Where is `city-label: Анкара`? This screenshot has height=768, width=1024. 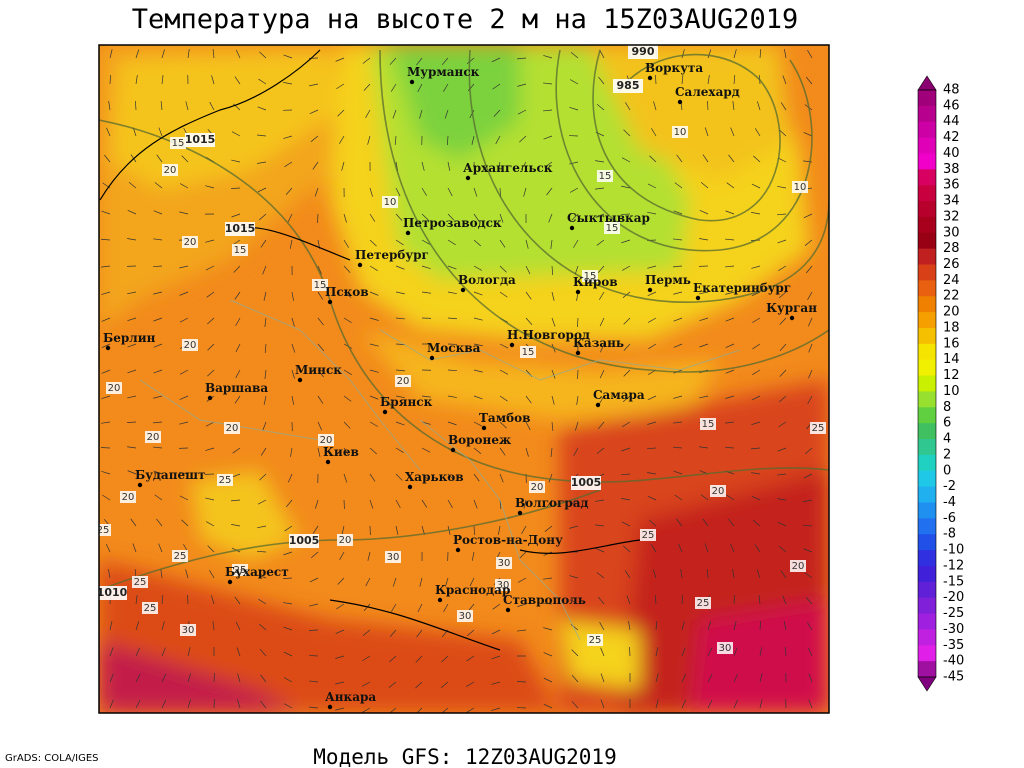 city-label: Анкара is located at coordinates (350, 697).